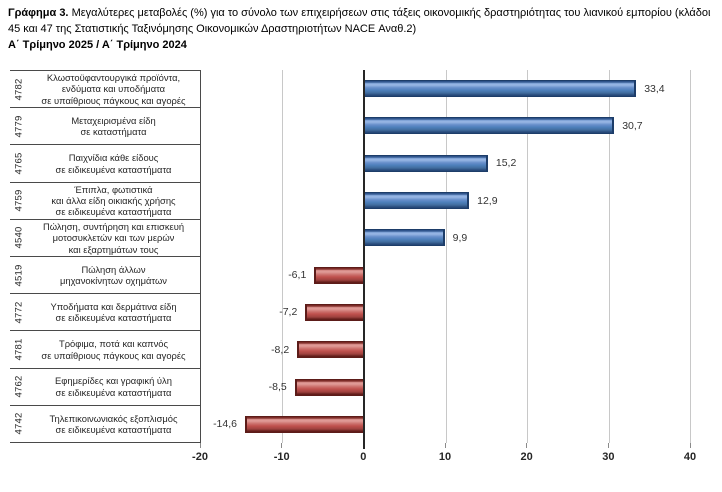 The width and height of the screenshot is (722, 492). I want to click on category-code: 4540, so click(18, 237).